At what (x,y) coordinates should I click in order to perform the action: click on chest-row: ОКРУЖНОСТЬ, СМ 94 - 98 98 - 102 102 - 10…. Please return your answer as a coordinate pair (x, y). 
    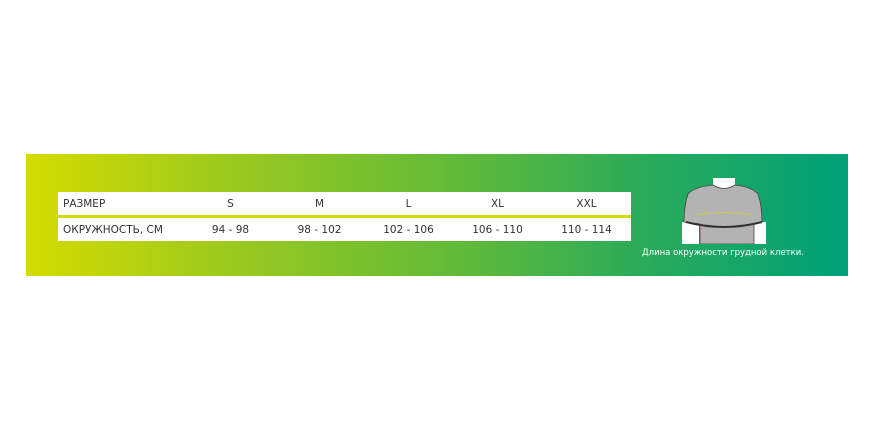
    Looking at the image, I should click on (344, 229).